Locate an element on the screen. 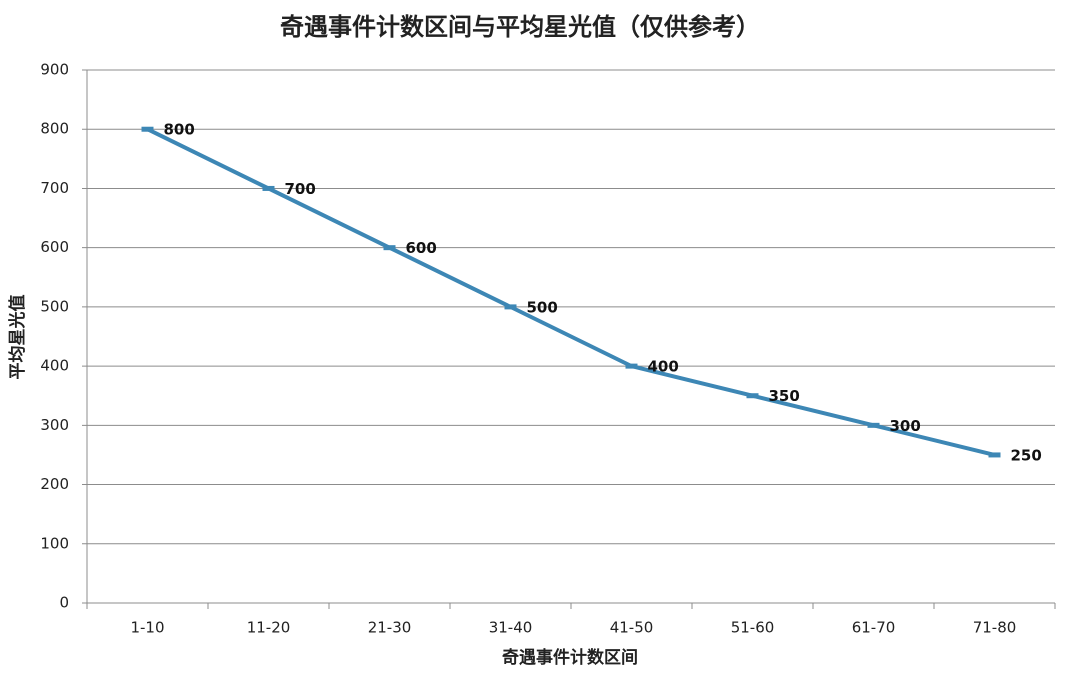 The width and height of the screenshot is (1080, 677). x-tick-label: 41-50 is located at coordinates (632, 628).